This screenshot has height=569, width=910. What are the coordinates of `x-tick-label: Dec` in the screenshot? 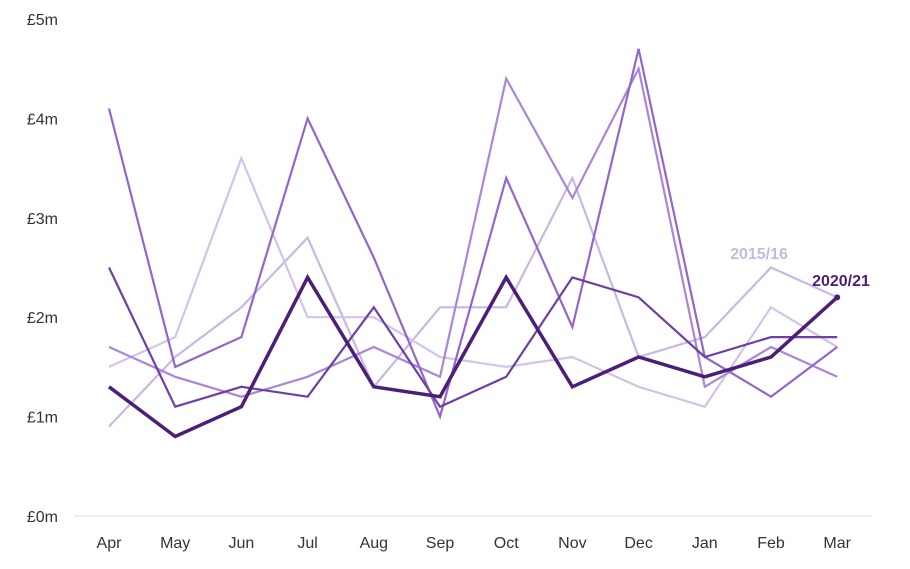 It's located at (638, 543).